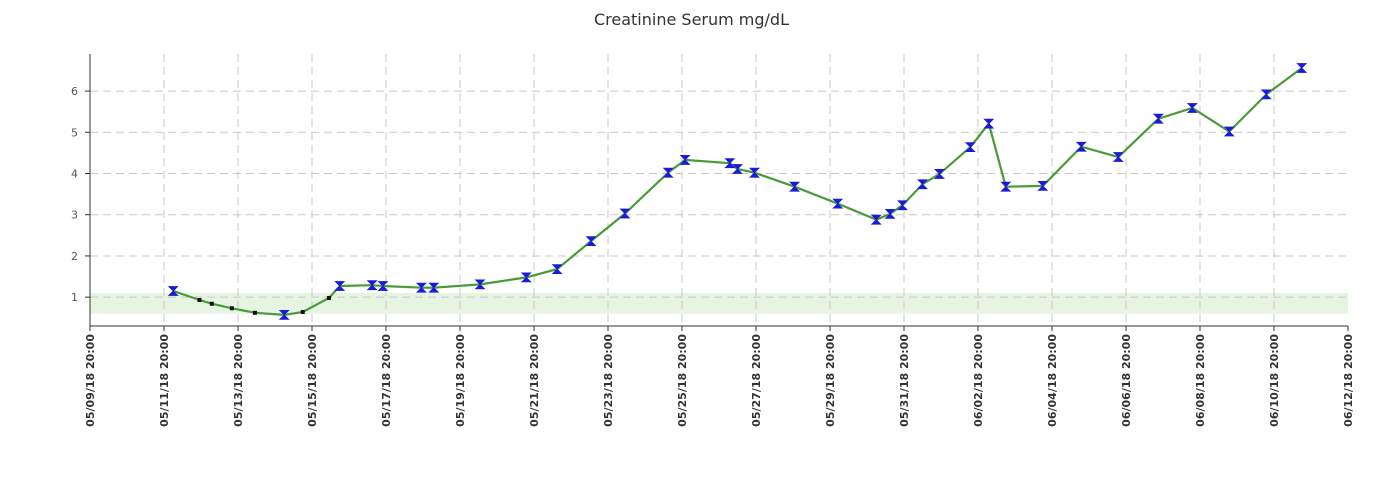 This screenshot has height=486, width=1383. Describe the element at coordinates (719, 303) in the screenshot. I see `normal-range-band` at that location.